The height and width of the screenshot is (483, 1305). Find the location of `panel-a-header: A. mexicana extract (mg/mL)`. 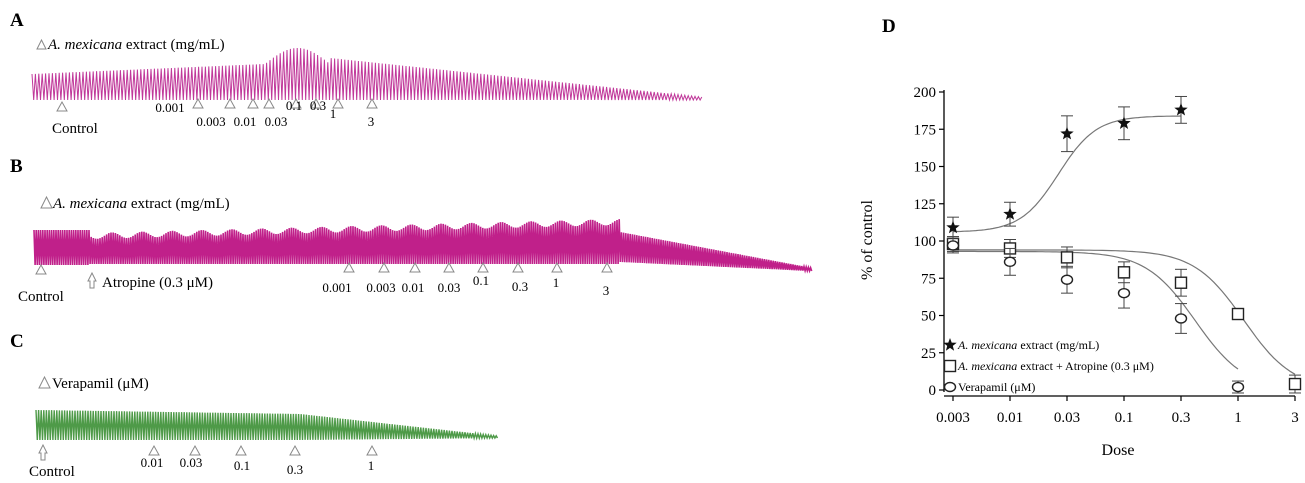

panel-a-header: A. mexicana extract (mg/mL) is located at coordinates (130, 45).